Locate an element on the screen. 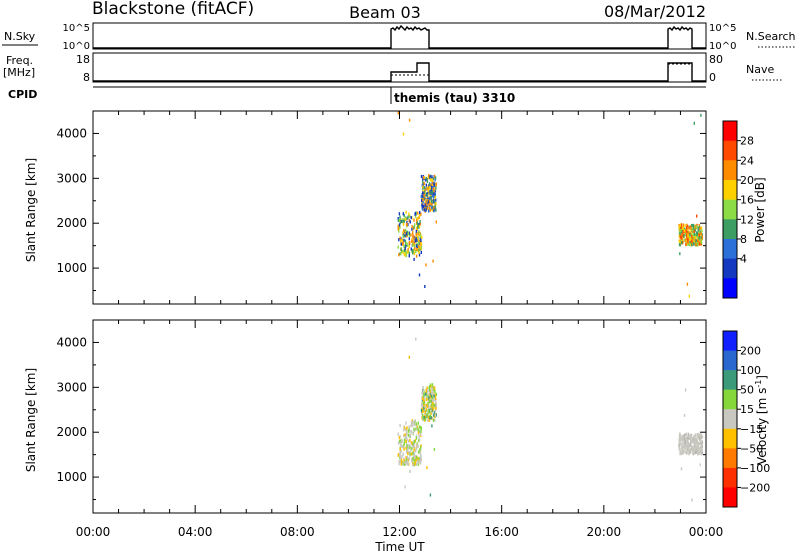 The image size is (800, 554). colorbar-tick-label: 8 is located at coordinates (743, 239).